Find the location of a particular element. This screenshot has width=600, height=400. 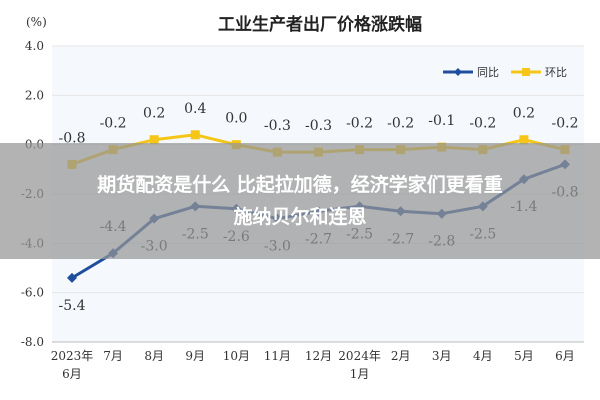

y-tick-label: -8.0 is located at coordinates (32, 342).